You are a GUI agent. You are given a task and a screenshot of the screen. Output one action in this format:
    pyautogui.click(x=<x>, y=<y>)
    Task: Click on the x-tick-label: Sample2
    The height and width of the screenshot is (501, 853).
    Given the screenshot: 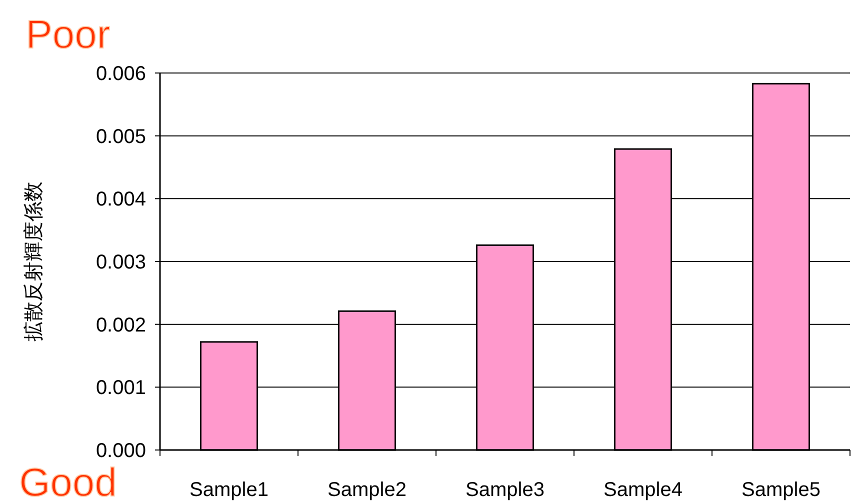 What is the action you would take?
    pyautogui.click(x=367, y=490)
    